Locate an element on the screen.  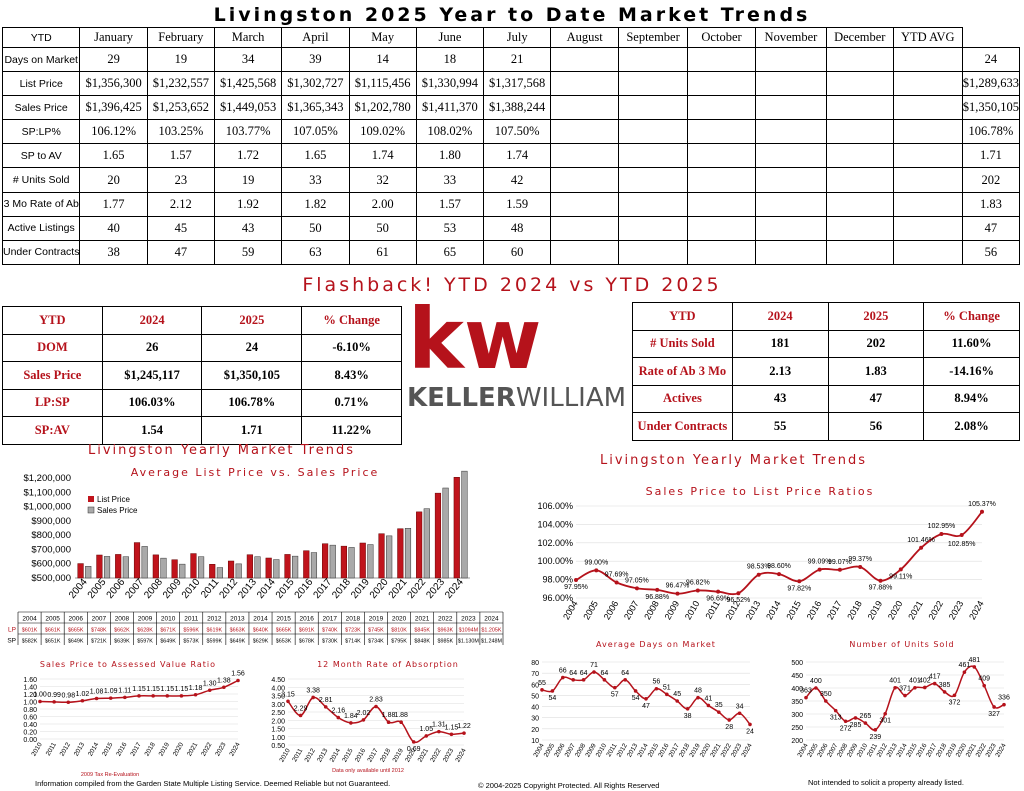
compare-cell: 1.83 is located at coordinates (876, 371).